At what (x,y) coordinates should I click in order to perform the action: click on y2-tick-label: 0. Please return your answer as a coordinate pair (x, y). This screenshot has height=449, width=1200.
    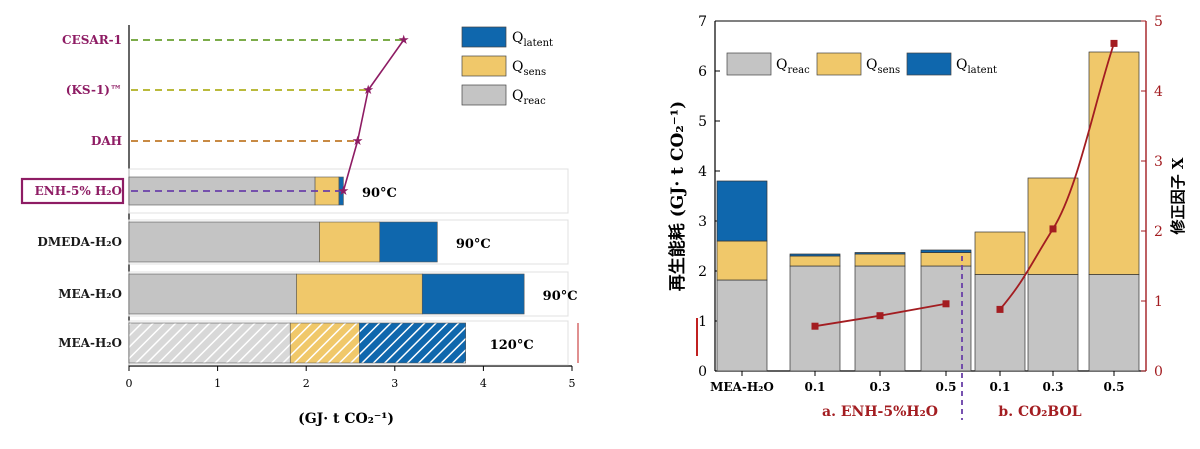
    Looking at the image, I should click on (1158, 372).